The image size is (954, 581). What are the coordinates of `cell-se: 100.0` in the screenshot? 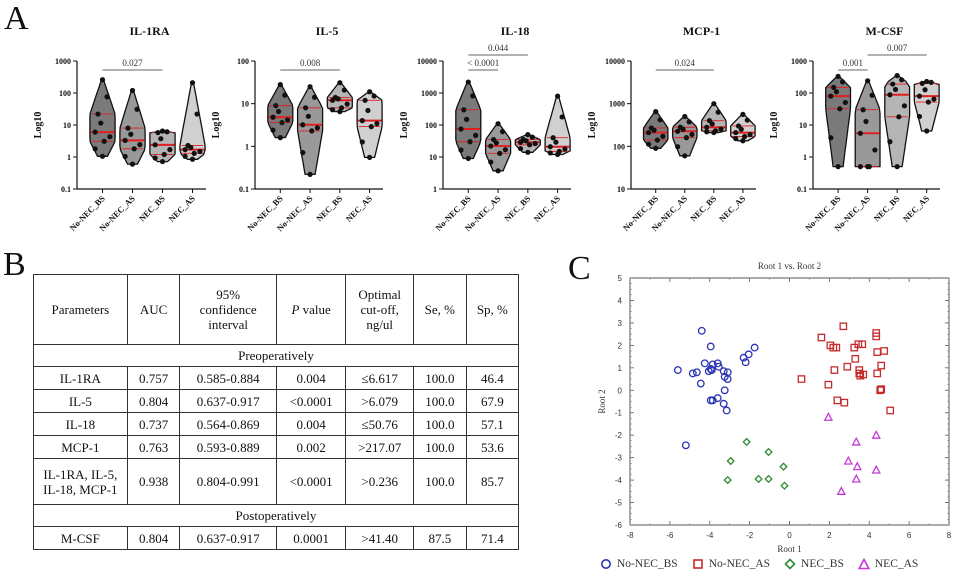 It's located at (440, 447).